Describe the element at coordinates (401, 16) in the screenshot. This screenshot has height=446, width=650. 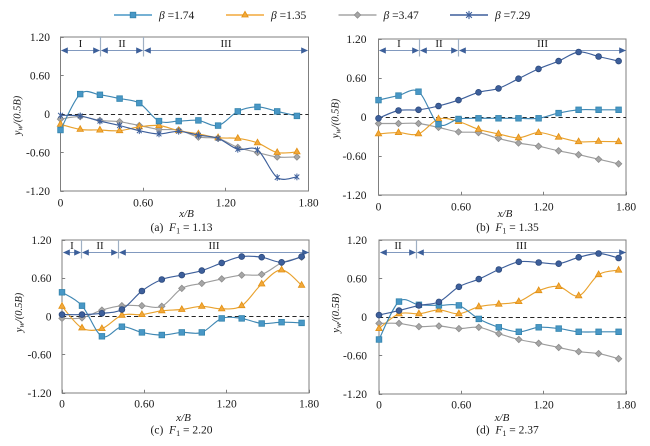
I see `svg-text: β =3.47` at that location.